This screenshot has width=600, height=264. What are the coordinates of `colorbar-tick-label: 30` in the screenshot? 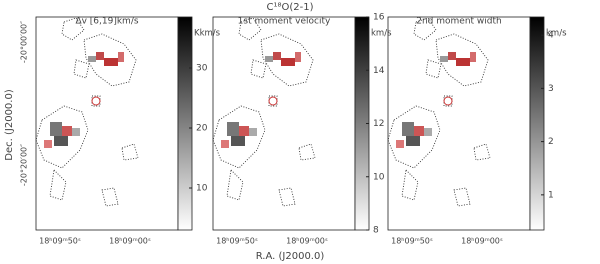 It's located at (202, 69).